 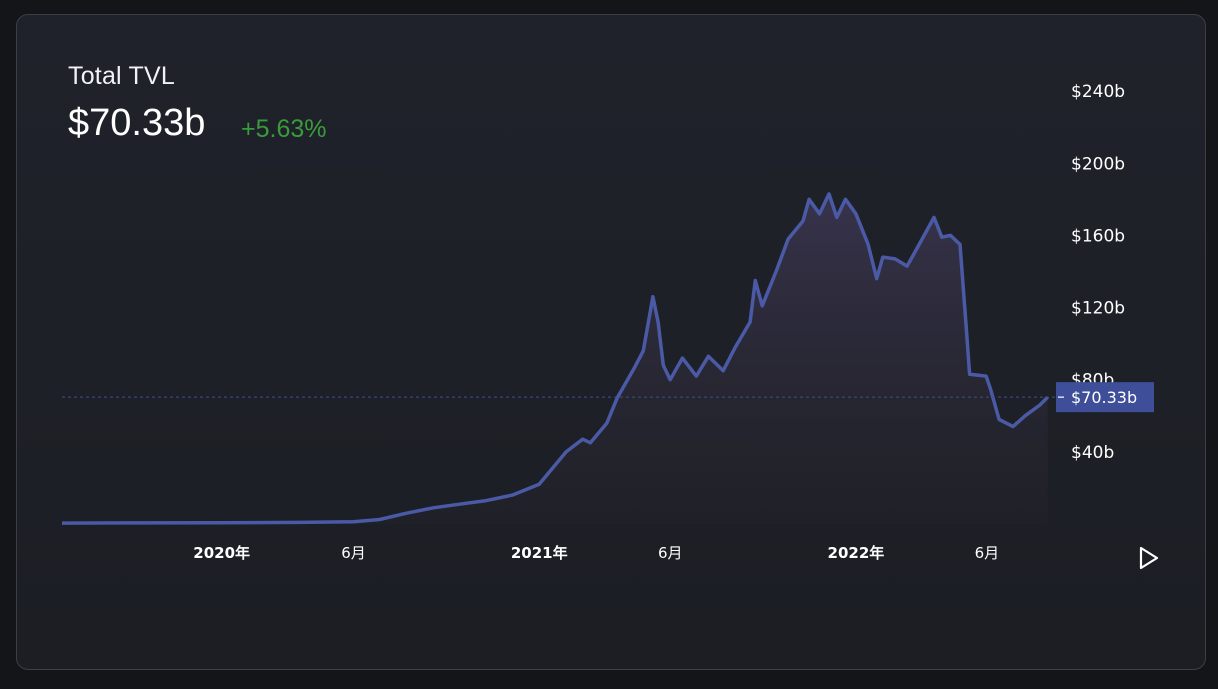 What do you see at coordinates (1098, 92) in the screenshot?
I see `y-tick-label: $240b` at bounding box center [1098, 92].